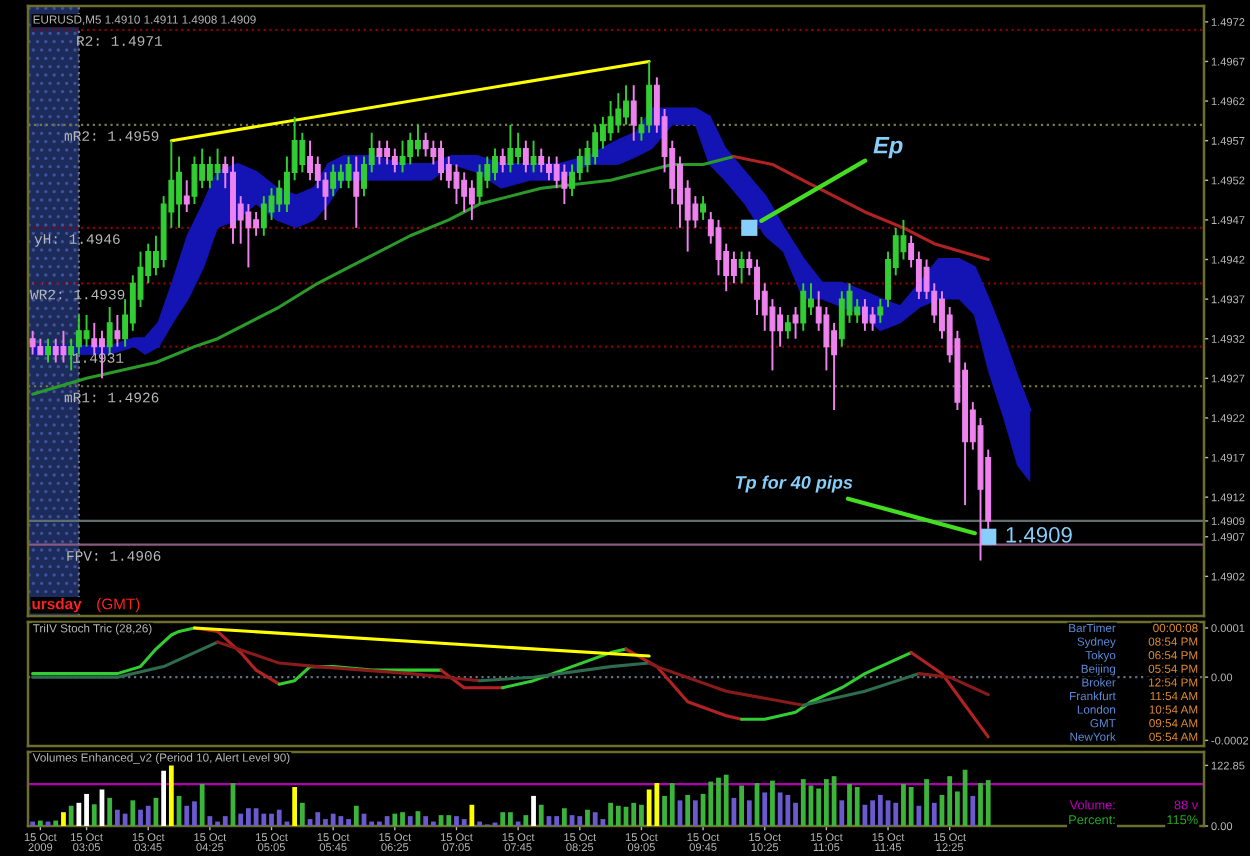 Image resolution: width=1250 pixels, height=856 pixels. What do you see at coordinates (888, 148) in the screenshot?
I see `annotation: Ep` at bounding box center [888, 148].